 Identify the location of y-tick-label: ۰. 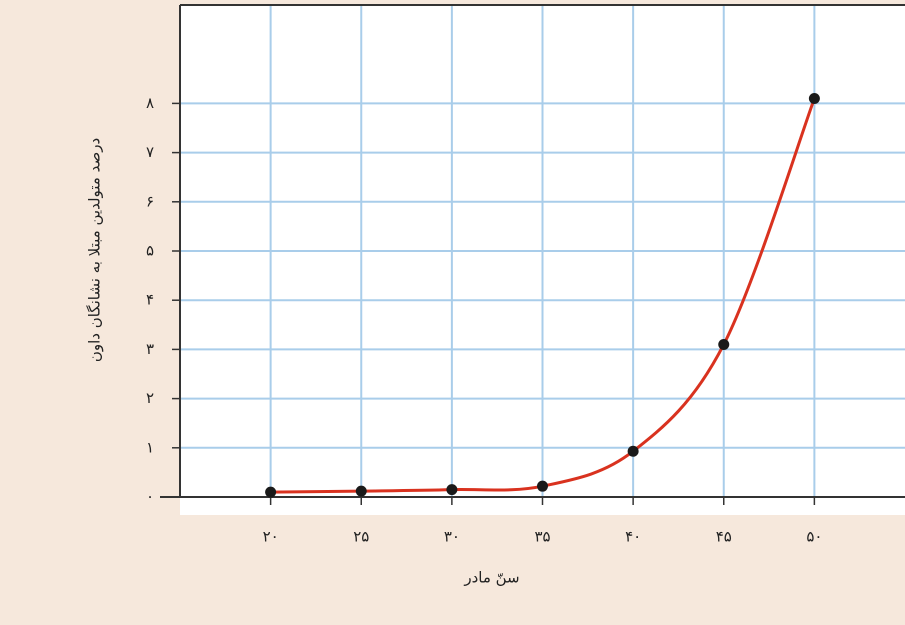
(150, 497).